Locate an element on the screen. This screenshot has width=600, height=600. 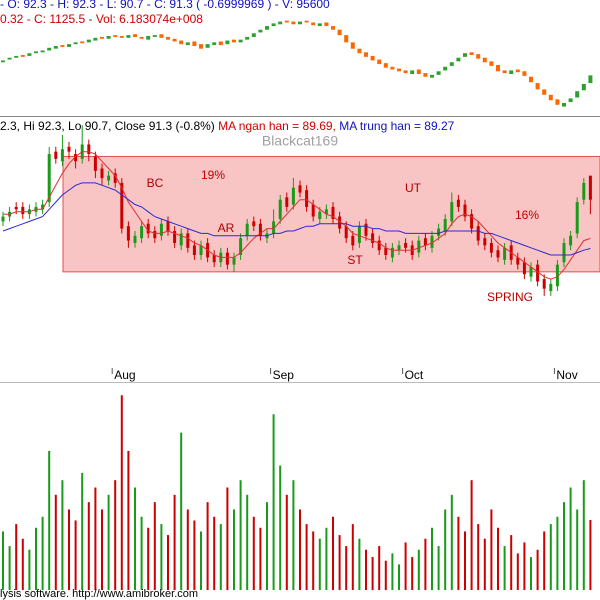
annotation: BC is located at coordinates (155, 183).